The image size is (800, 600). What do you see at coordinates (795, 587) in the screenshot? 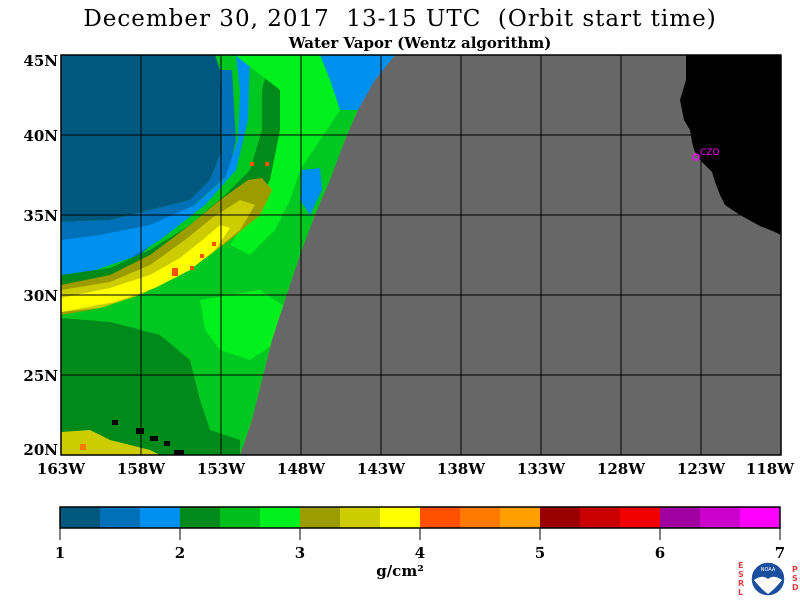
I see `logo-letter: D` at bounding box center [795, 587].